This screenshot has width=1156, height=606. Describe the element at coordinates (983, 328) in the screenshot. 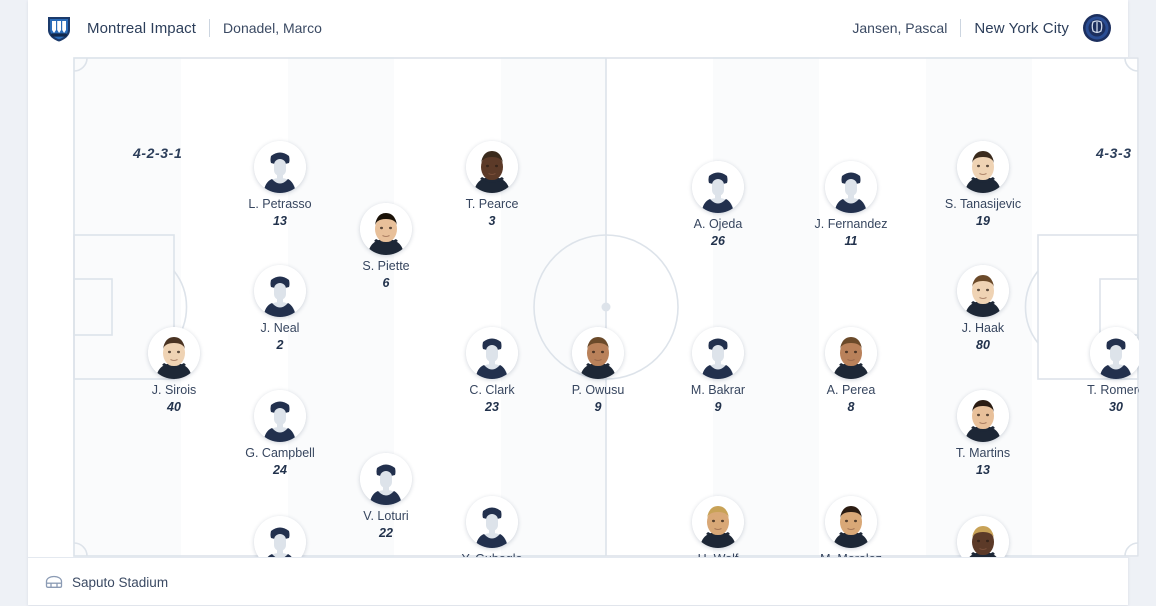

I see `player-name: J. Haak` at that location.